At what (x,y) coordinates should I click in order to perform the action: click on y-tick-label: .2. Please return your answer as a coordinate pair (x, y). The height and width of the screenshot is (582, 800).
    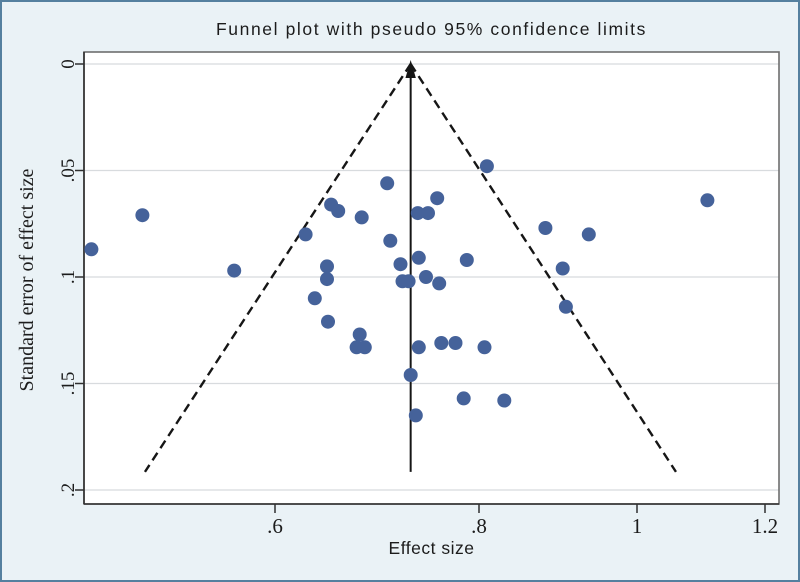
    Looking at the image, I should click on (68, 490).